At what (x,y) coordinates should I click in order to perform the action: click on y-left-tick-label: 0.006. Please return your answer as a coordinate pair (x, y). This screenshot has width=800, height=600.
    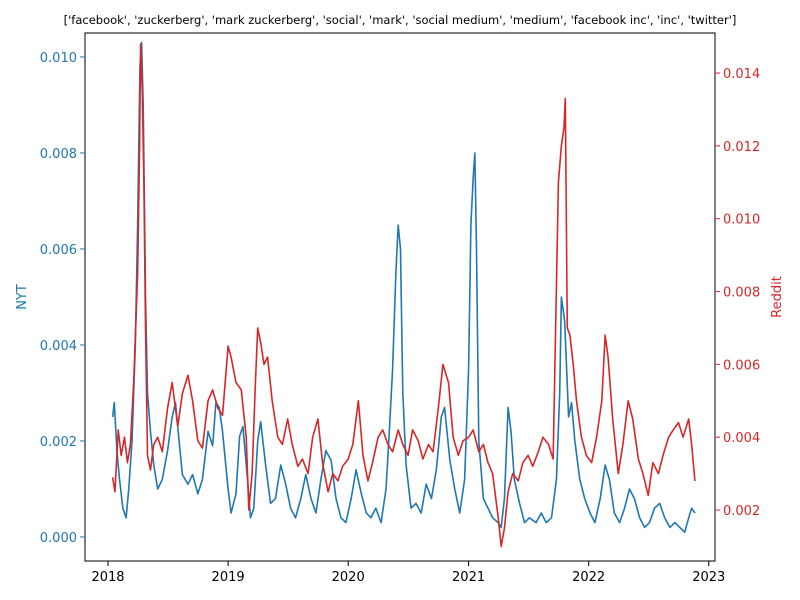
    Looking at the image, I should click on (58, 250).